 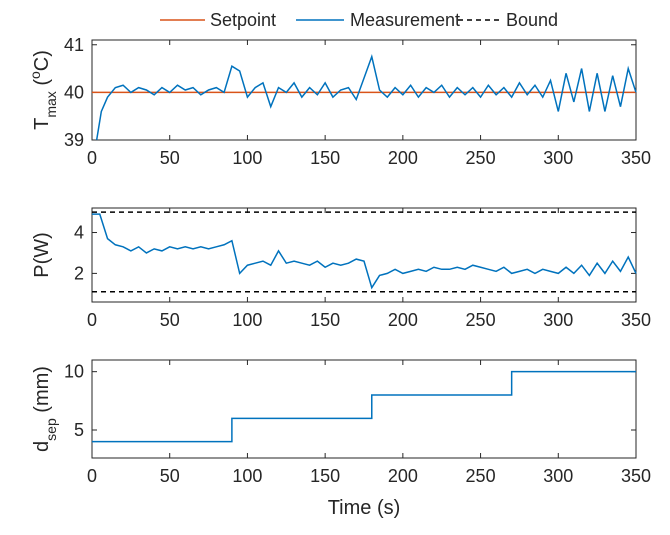 What do you see at coordinates (42, 392) in the screenshot?
I see `y-axis-label-part: (mm)` at bounding box center [42, 392].